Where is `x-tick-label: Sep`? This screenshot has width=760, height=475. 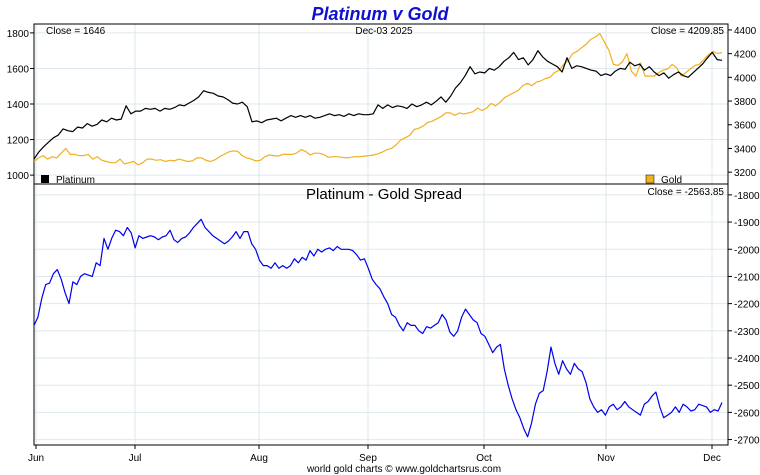 x-tick-label: Sep is located at coordinates (368, 458).